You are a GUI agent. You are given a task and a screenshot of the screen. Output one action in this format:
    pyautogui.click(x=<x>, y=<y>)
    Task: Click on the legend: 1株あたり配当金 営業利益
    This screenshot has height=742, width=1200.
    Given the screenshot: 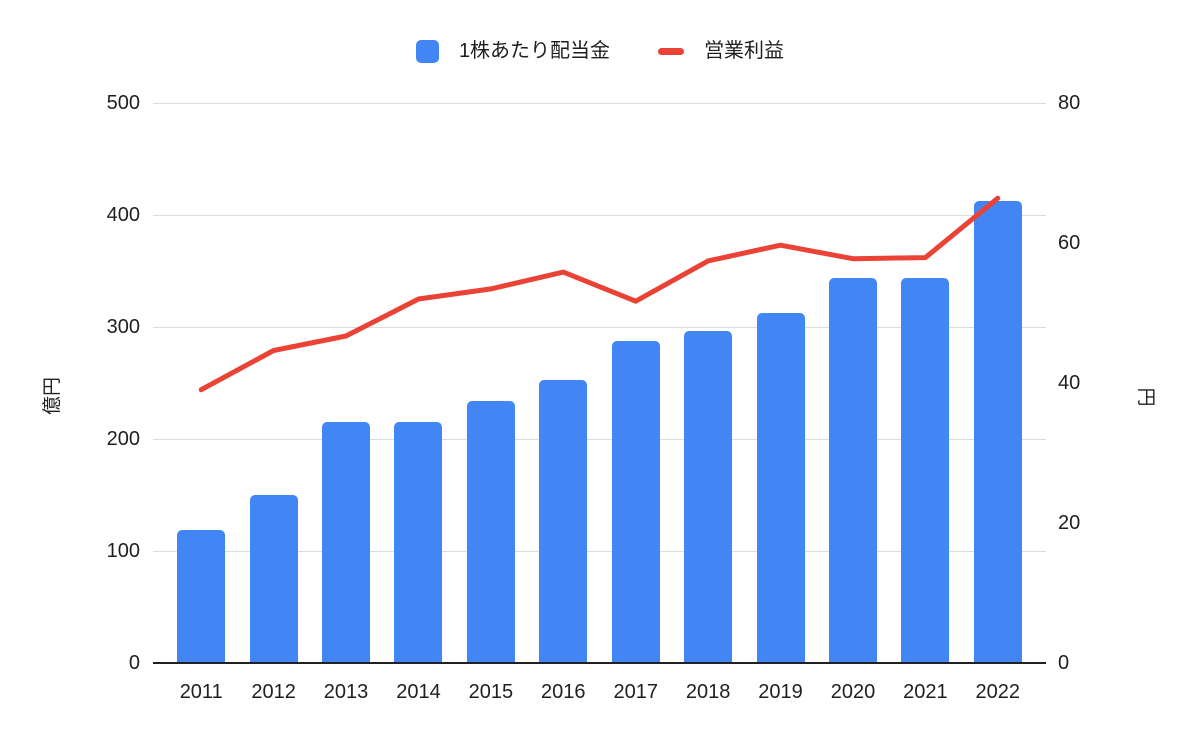 What is the action you would take?
    pyautogui.click(x=600, y=51)
    